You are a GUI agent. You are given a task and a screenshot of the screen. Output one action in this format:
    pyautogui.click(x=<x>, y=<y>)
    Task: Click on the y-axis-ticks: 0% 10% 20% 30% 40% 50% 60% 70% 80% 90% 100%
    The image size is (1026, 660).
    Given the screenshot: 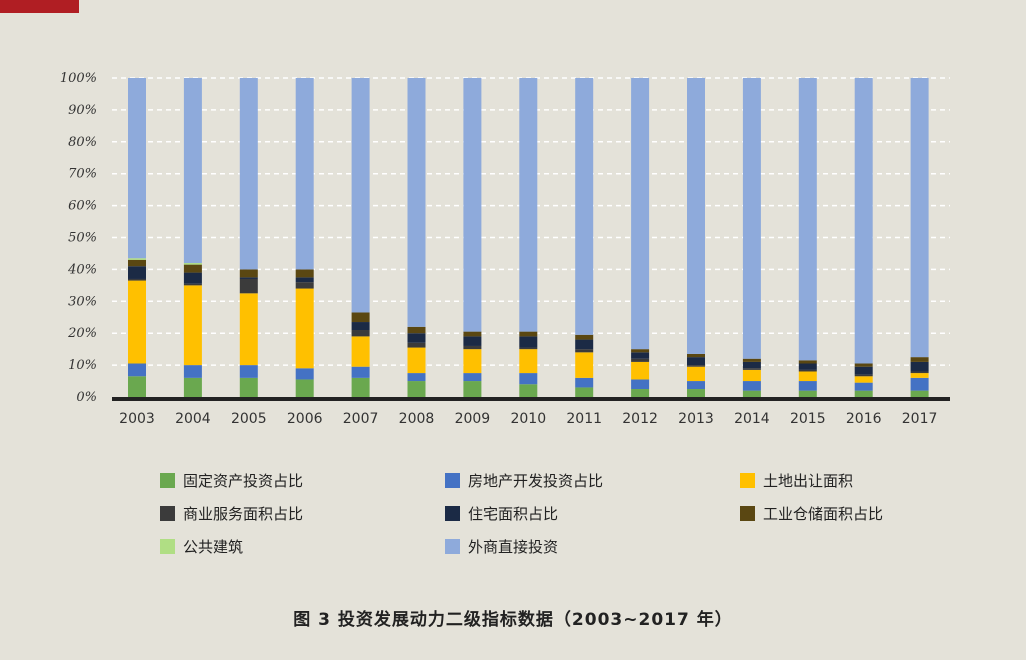 What is the action you would take?
    pyautogui.click(x=78, y=238)
    